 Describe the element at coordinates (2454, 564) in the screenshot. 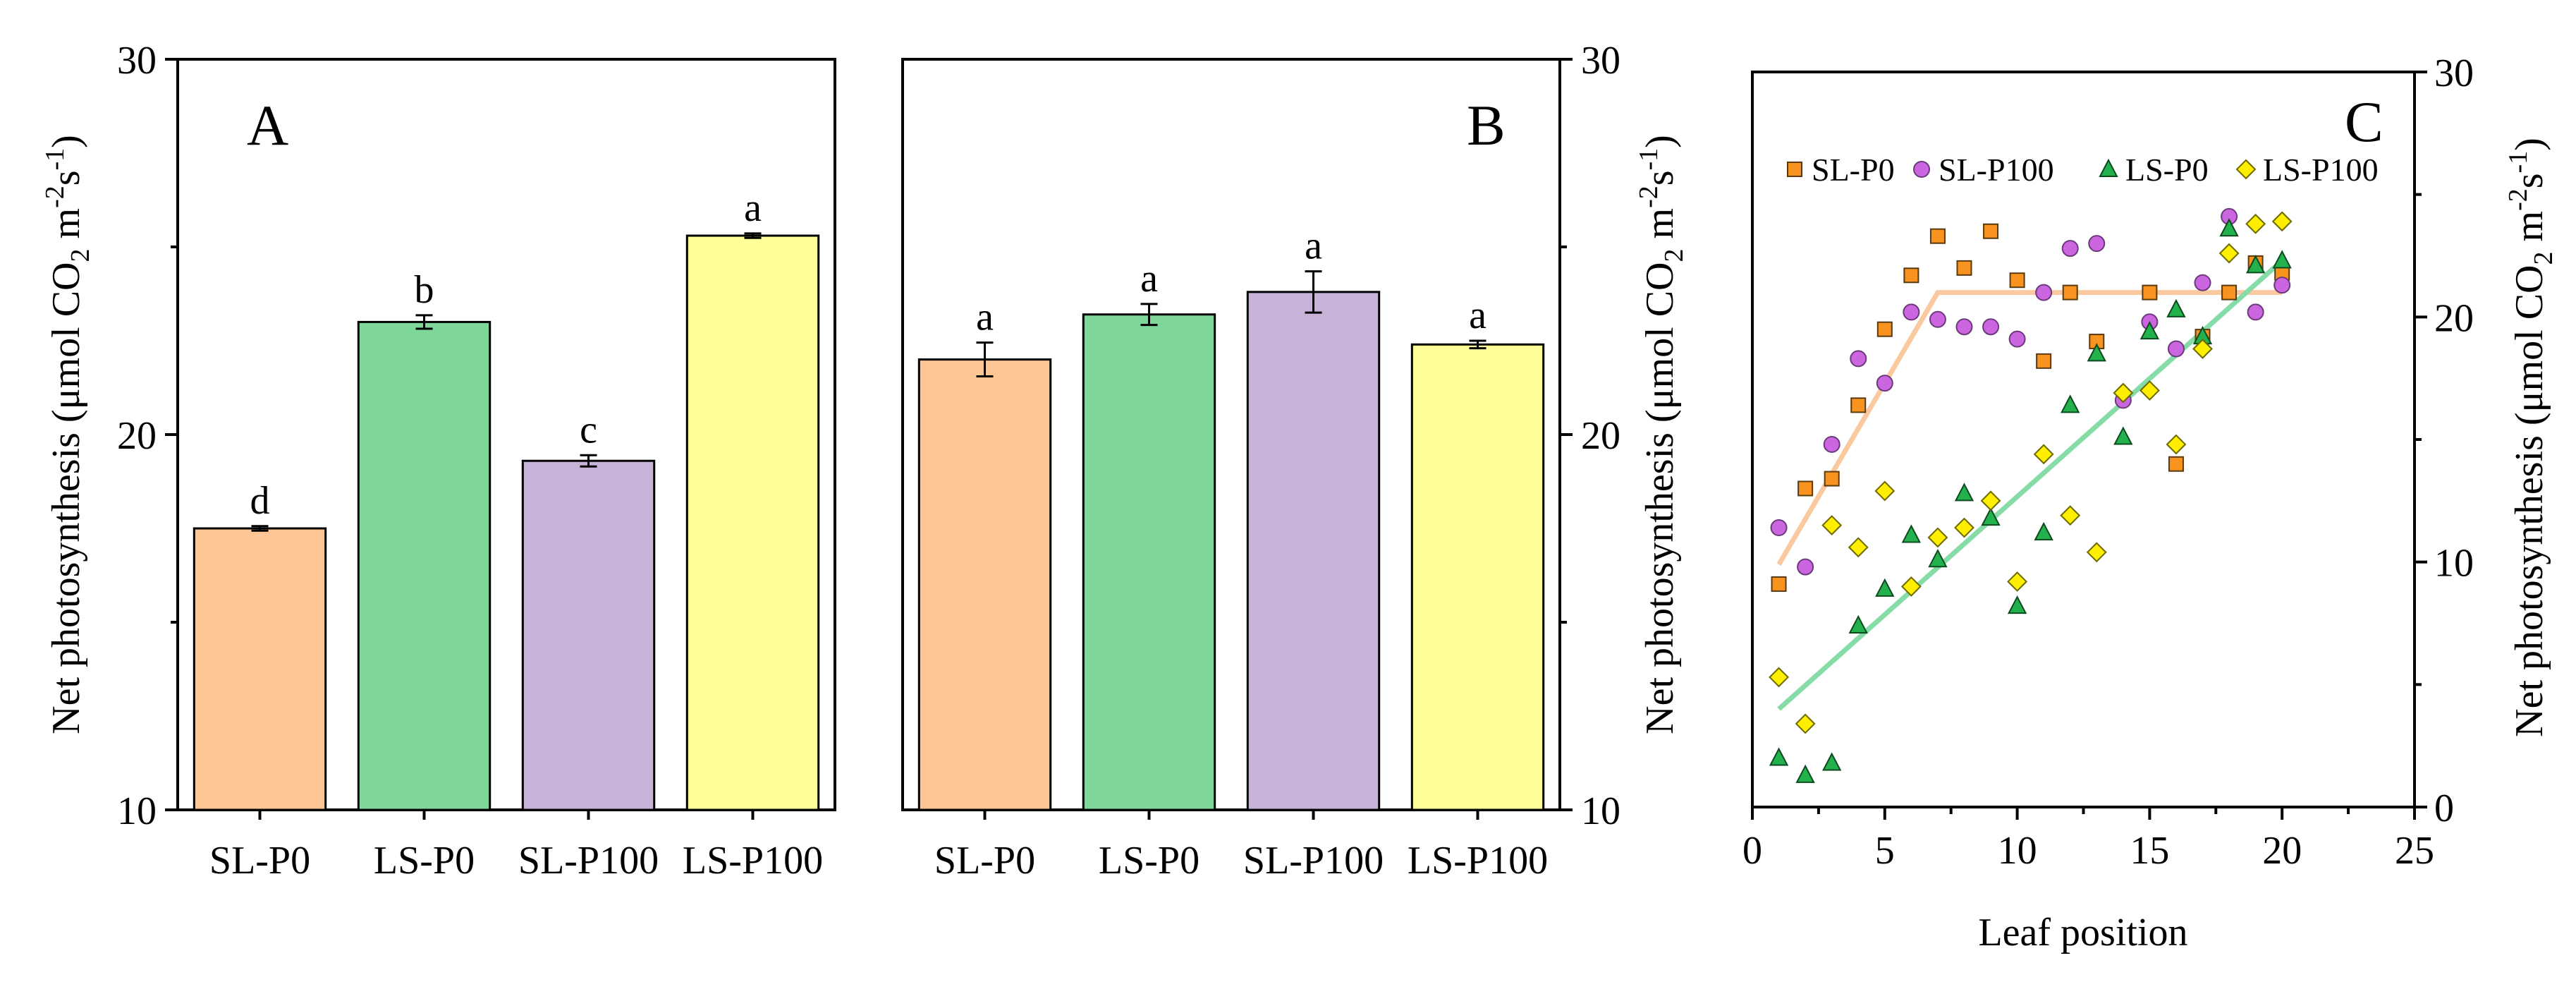

I see `panel-c-y-tick-label: 10` at that location.